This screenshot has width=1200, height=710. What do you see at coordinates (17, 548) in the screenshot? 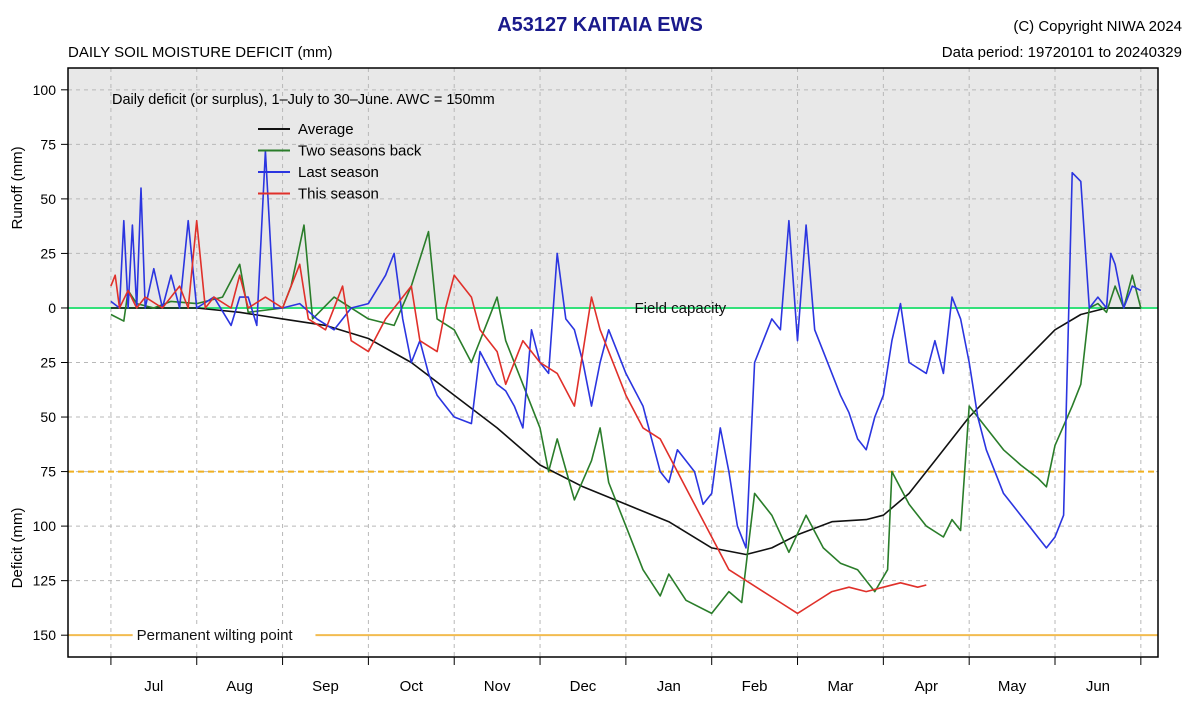
I see `y-axis-label-deficit: Deficit (mm)` at bounding box center [17, 548].